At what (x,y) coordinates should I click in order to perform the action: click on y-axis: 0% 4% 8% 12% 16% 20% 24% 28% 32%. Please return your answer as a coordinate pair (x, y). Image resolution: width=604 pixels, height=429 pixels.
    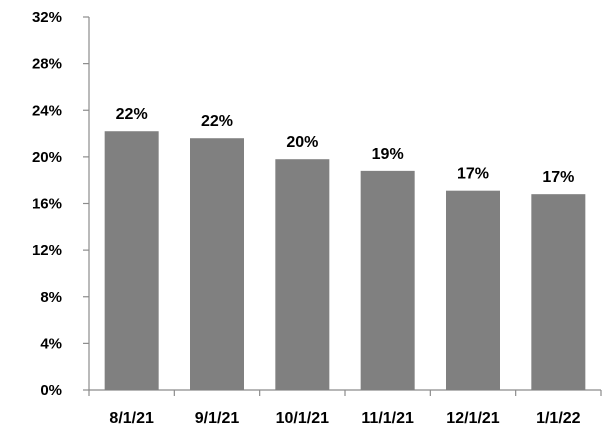
    Looking at the image, I should click on (61, 204).